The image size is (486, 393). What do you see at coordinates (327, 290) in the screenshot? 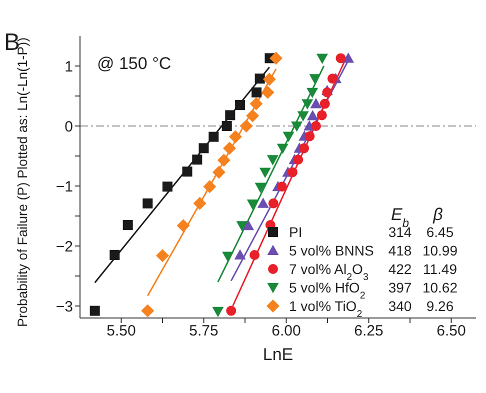
I see `legend-label: 5 vol% HfO$_{2}$` at bounding box center [327, 290].